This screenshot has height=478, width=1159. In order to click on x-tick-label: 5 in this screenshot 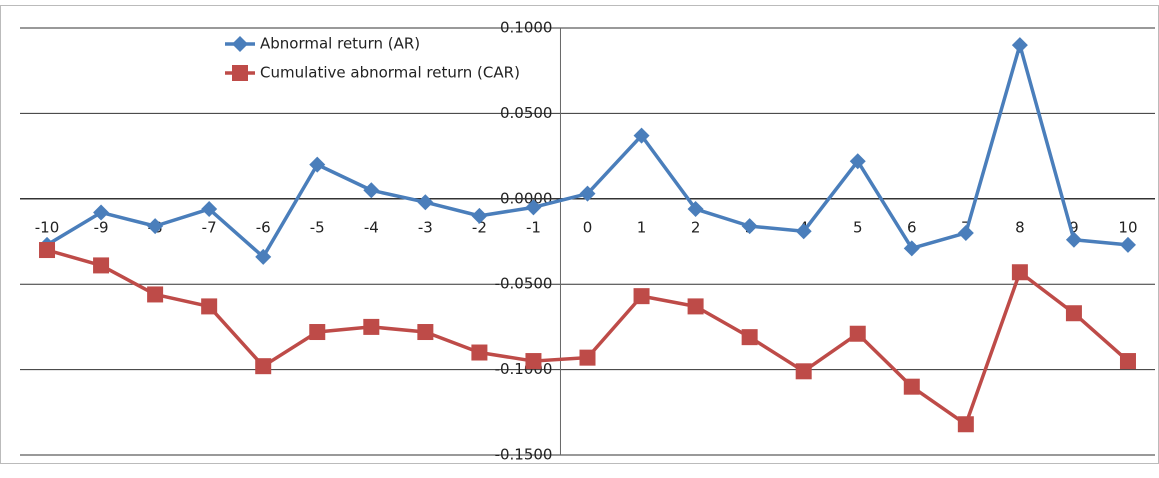, I will do `click(858, 227)`.